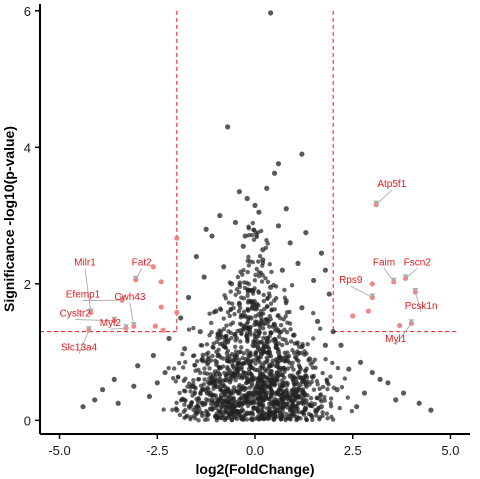  What do you see at coordinates (83, 294) in the screenshot?
I see `gene-label: Efemp1` at bounding box center [83, 294].